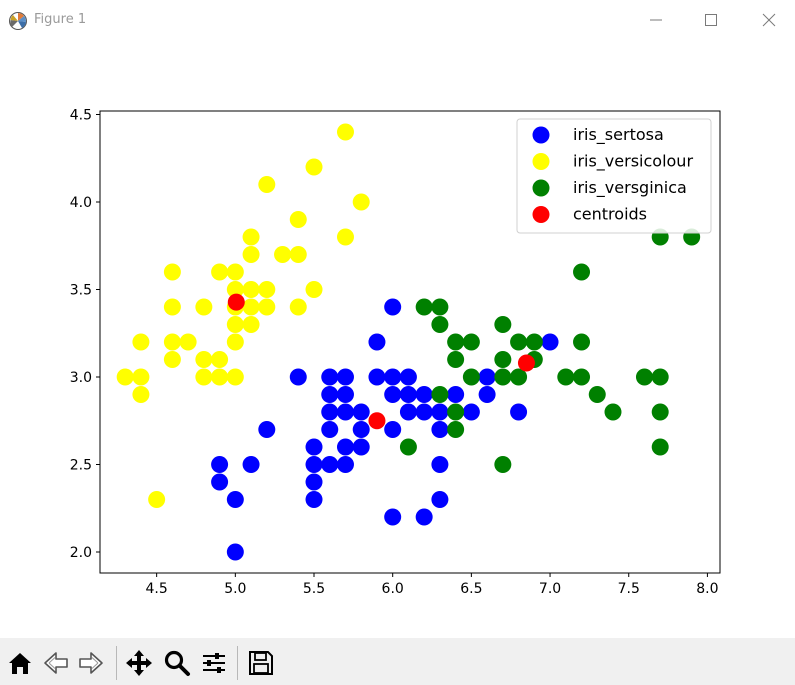  I want to click on save-floppy-icon, so click(261, 663).